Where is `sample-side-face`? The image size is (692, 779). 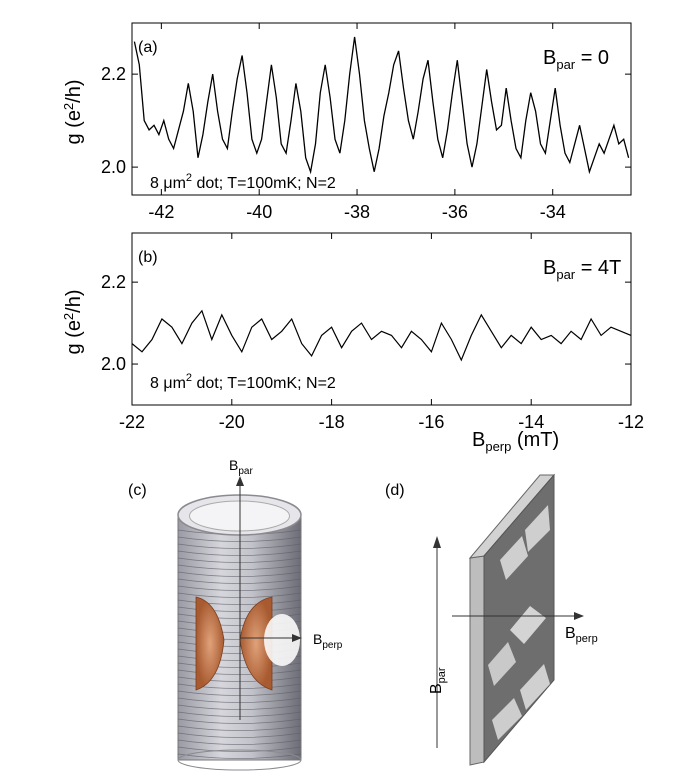
sample-side-face is located at coordinates (477, 660).